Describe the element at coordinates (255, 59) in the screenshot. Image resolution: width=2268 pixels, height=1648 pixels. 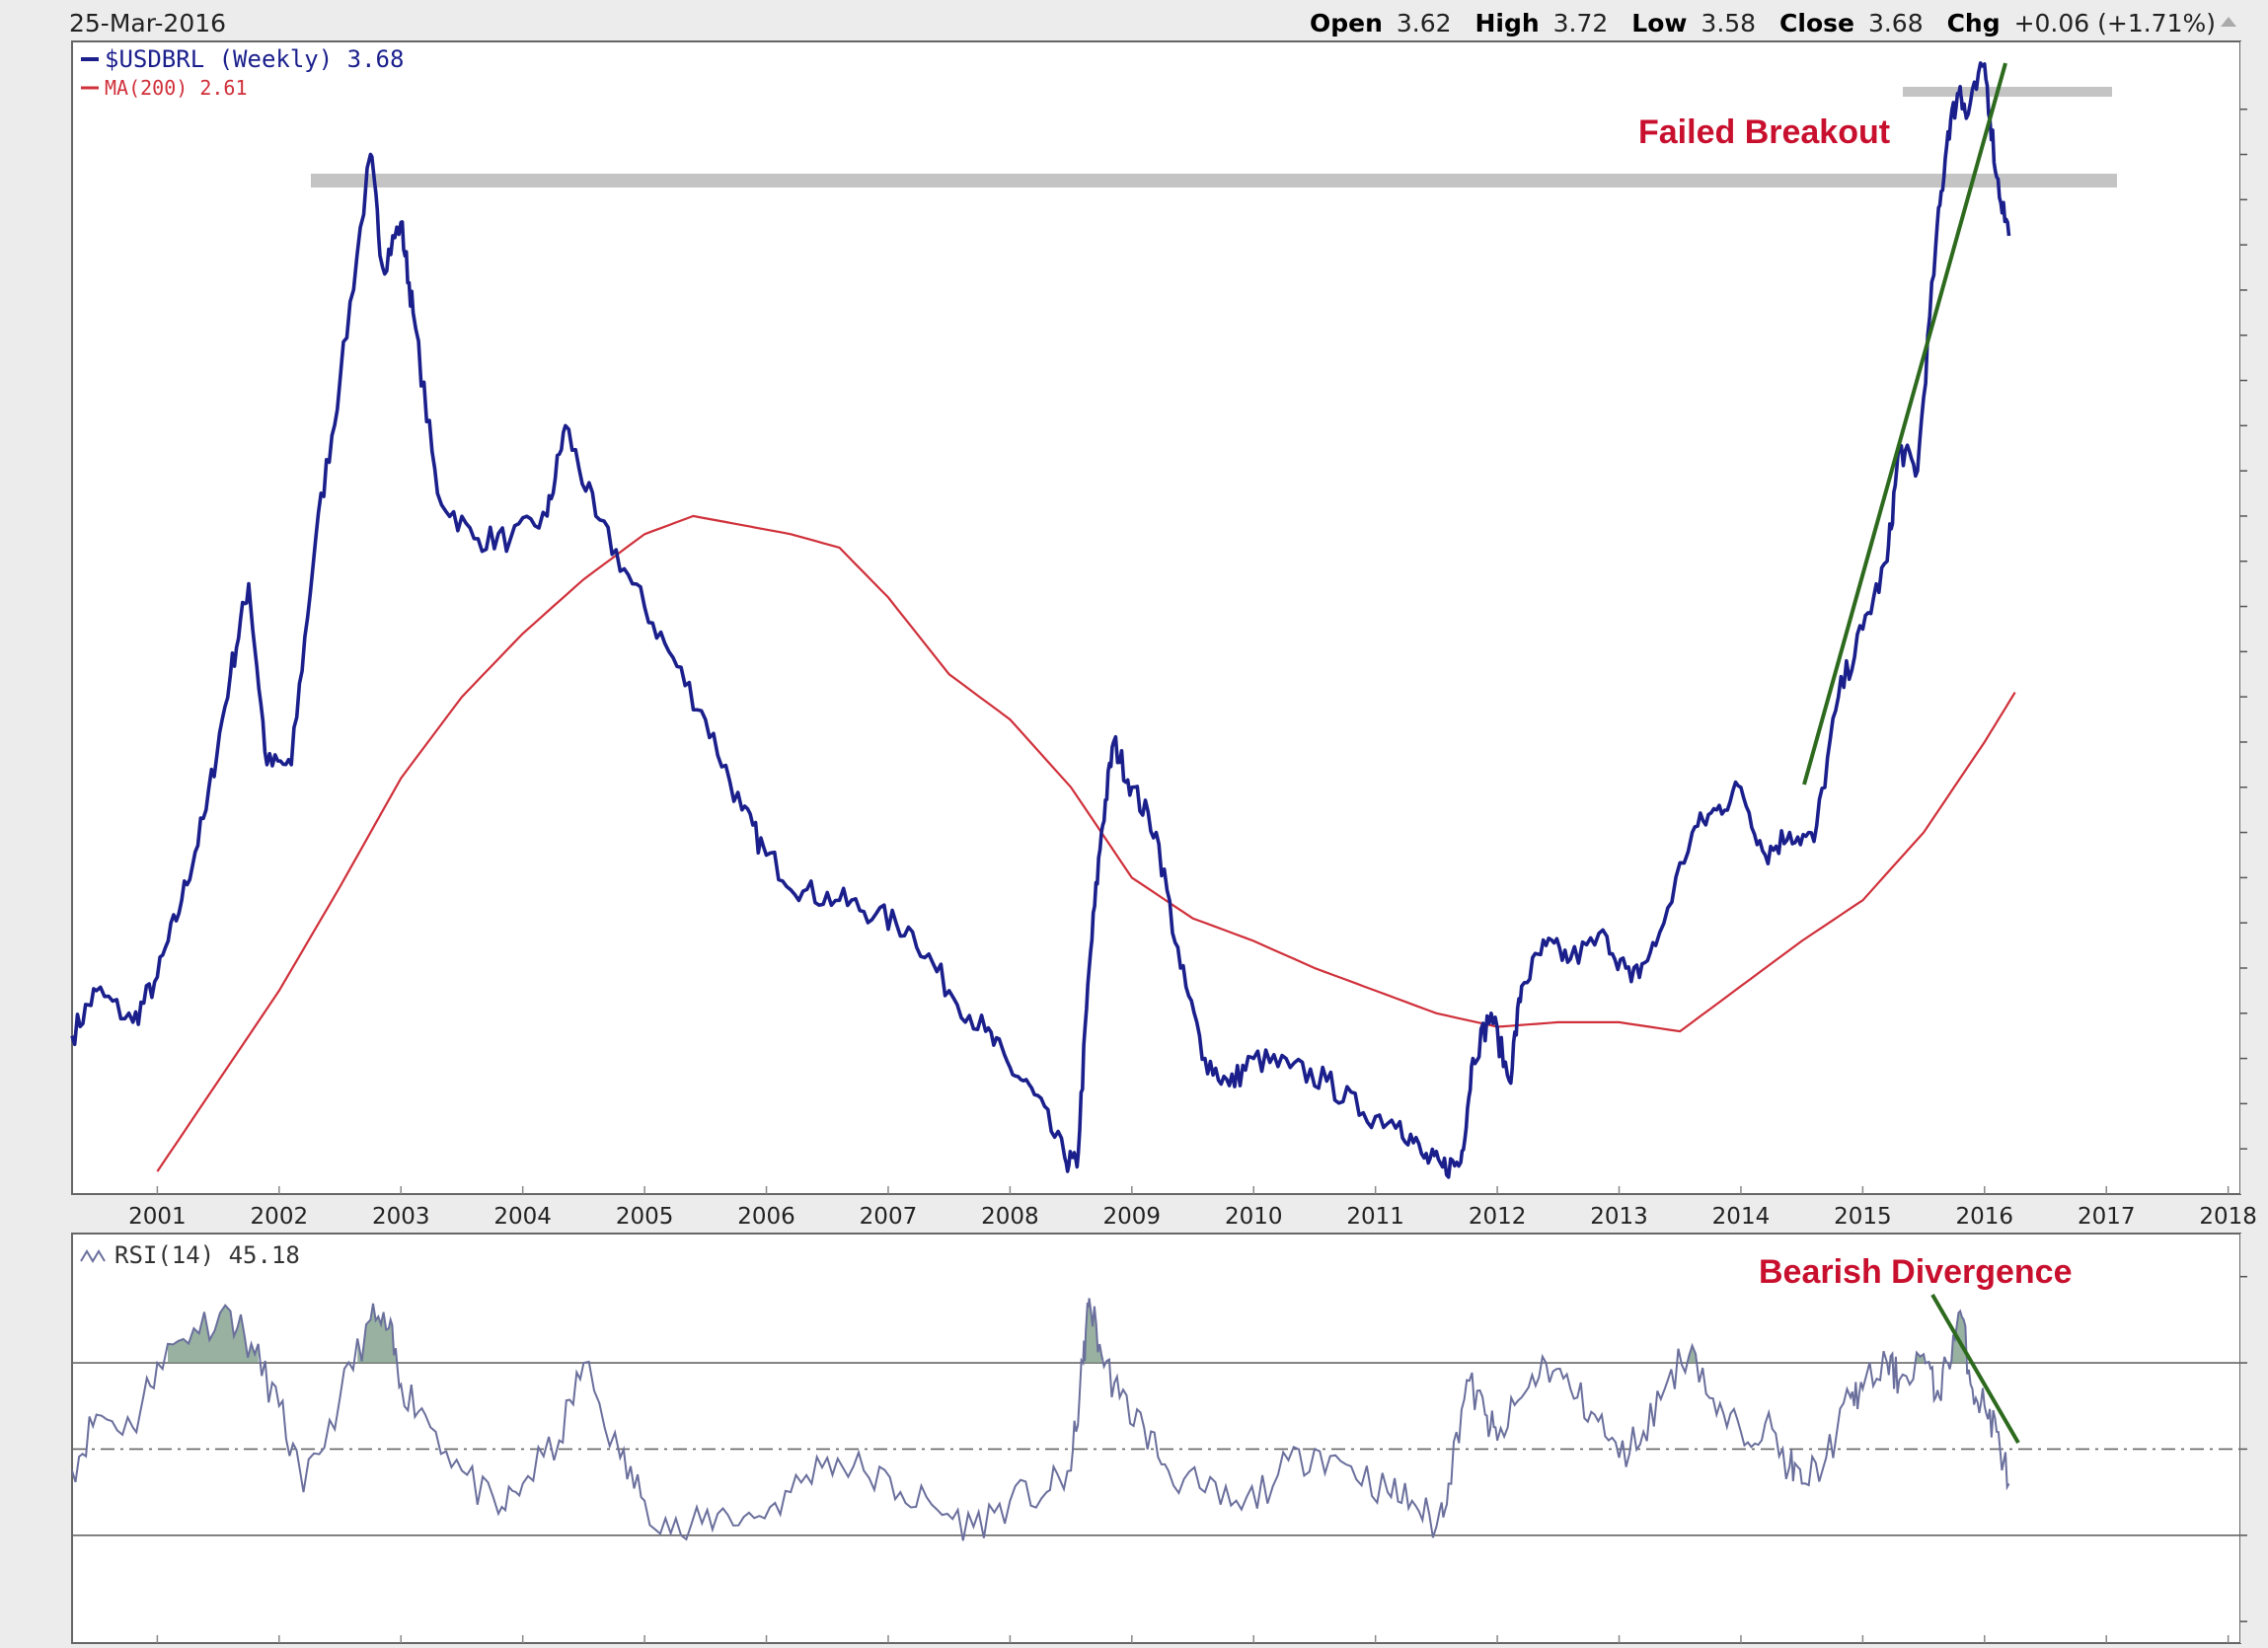
I see `legend-price: $USDBRL (Weekly) 3.68` at that location.